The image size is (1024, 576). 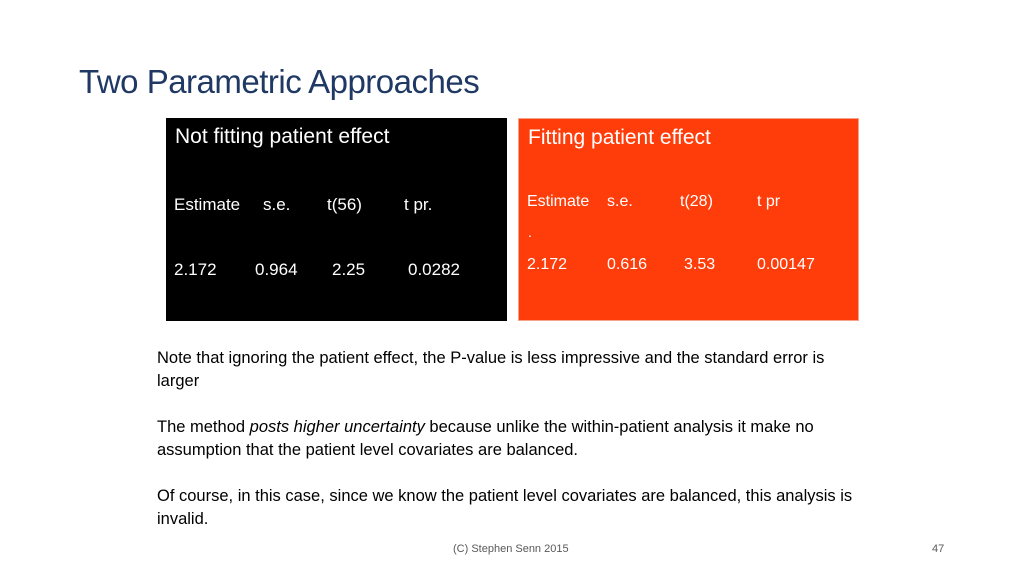 What do you see at coordinates (938, 549) in the screenshot?
I see `page-number: 47` at bounding box center [938, 549].